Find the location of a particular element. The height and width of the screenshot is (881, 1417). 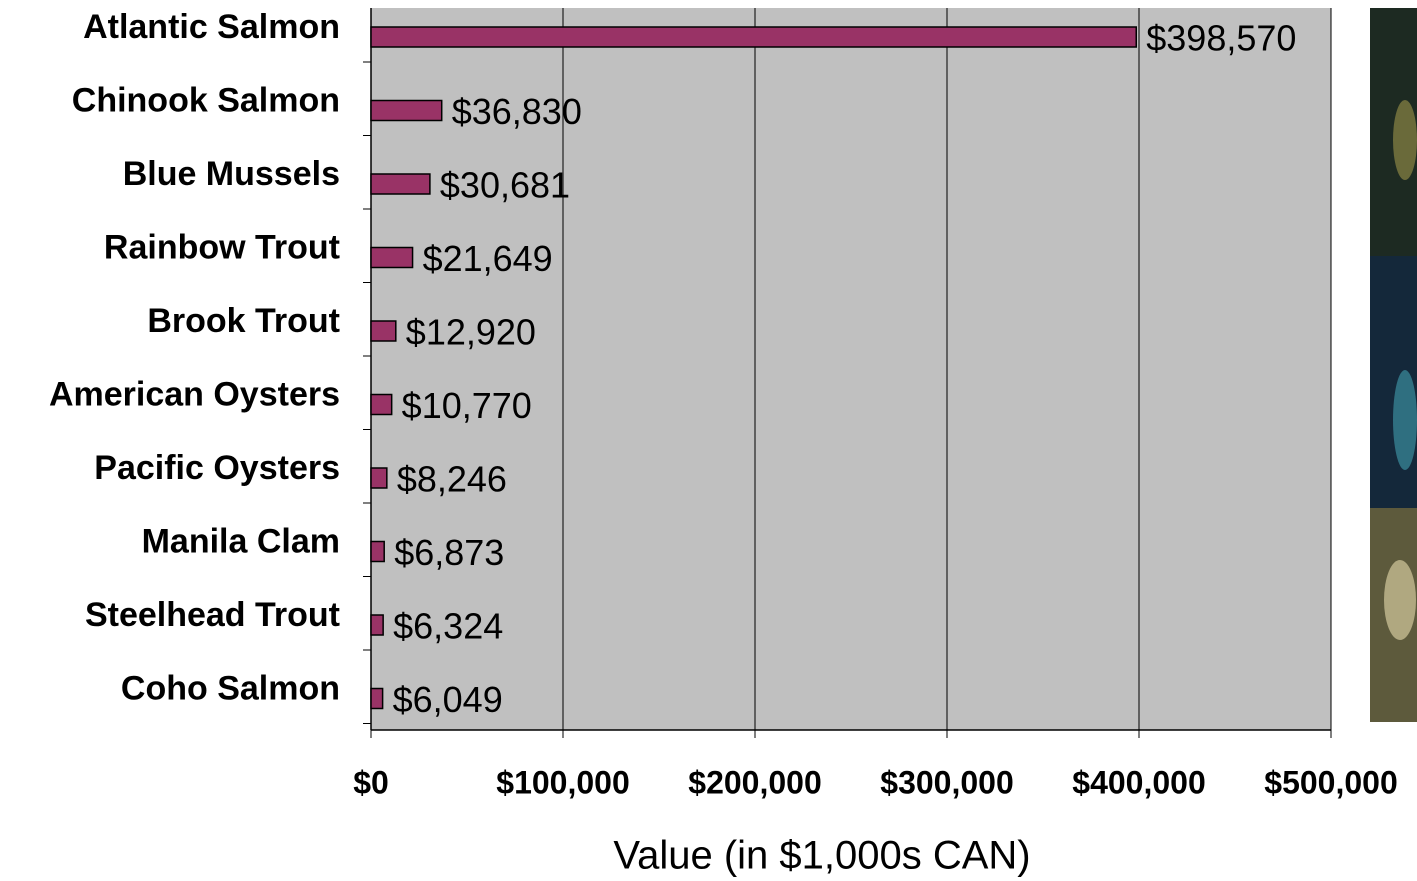

y-tick-label: American Oysters is located at coordinates (194, 394).